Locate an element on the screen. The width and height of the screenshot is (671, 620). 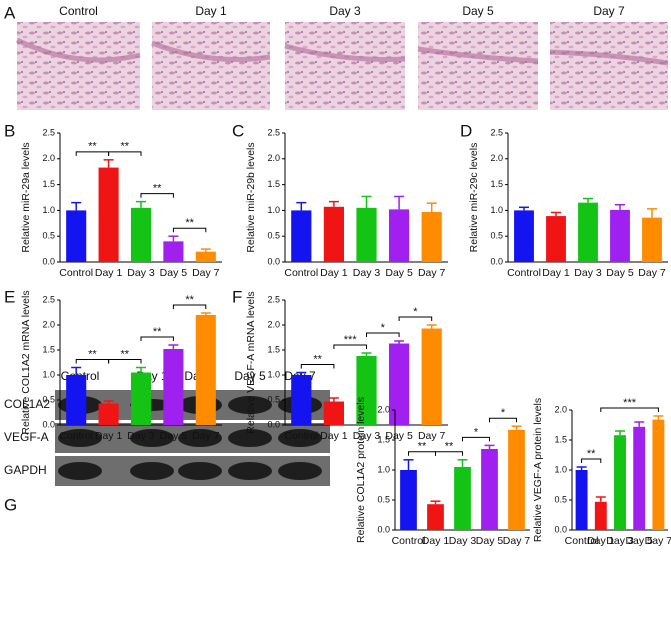
x-tick-label: Day 5 is located at coordinates (490, 541).